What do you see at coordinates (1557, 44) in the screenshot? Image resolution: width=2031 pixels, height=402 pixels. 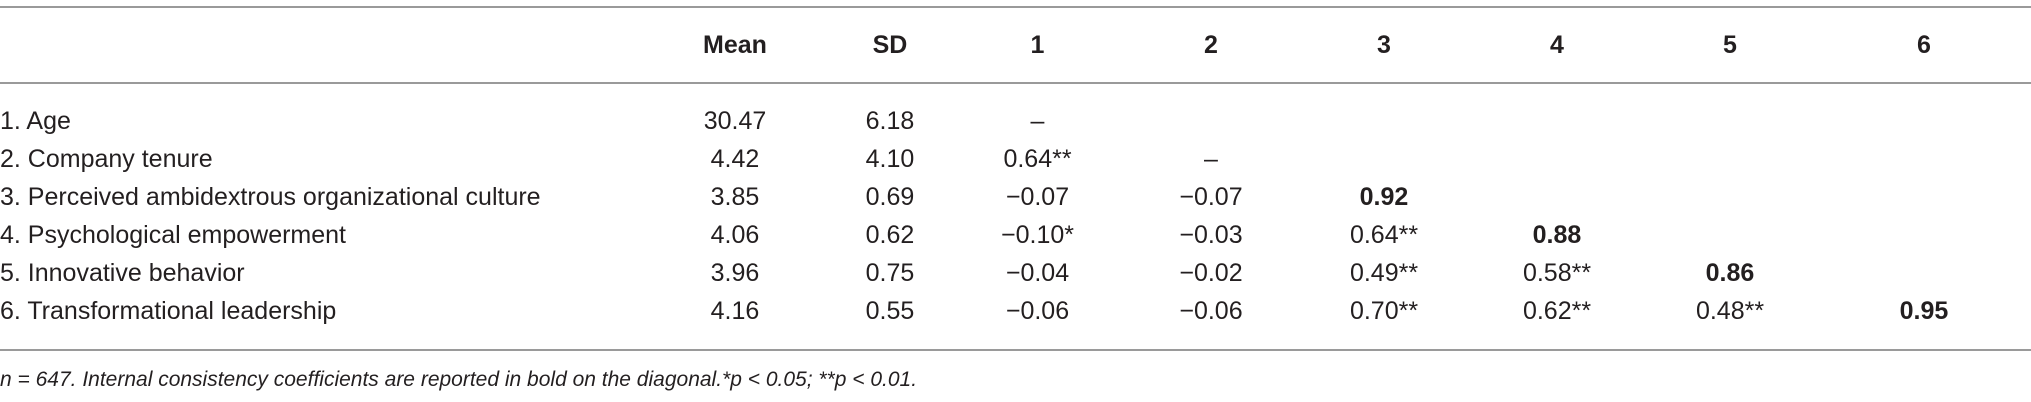 I see `header-col-4: 4` at bounding box center [1557, 44].